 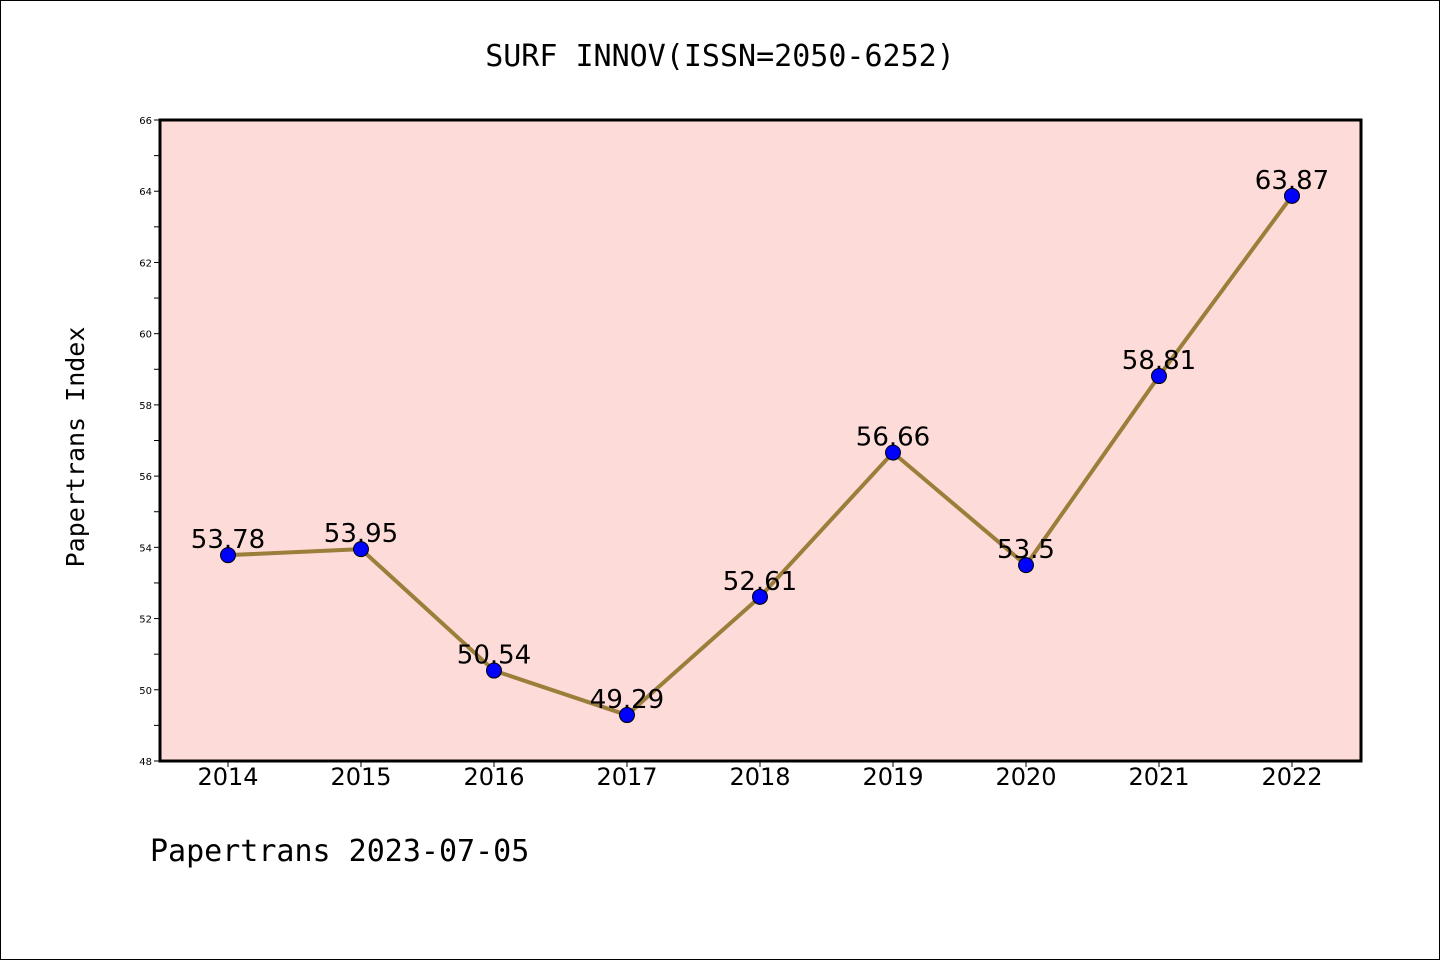 I want to click on x-tick-label: 2022, so click(x=1291, y=777).